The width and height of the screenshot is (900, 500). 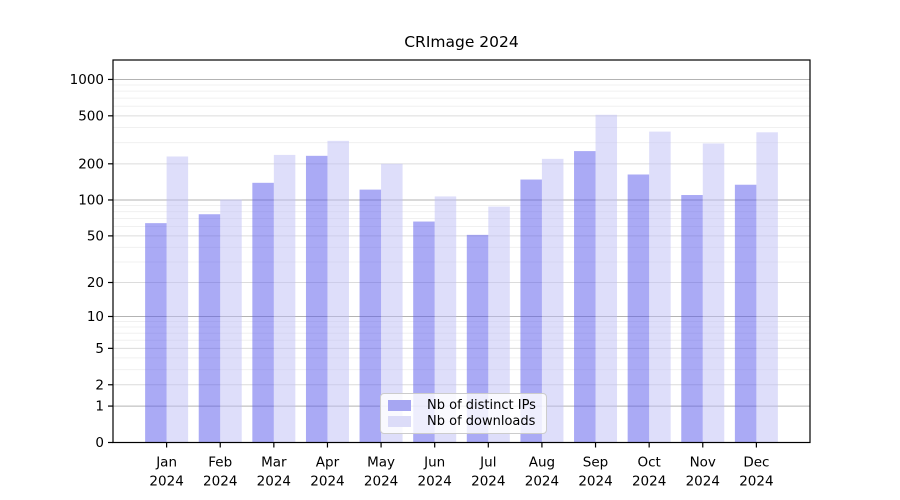 I want to click on bar-feb-downloads, so click(x=231, y=321).